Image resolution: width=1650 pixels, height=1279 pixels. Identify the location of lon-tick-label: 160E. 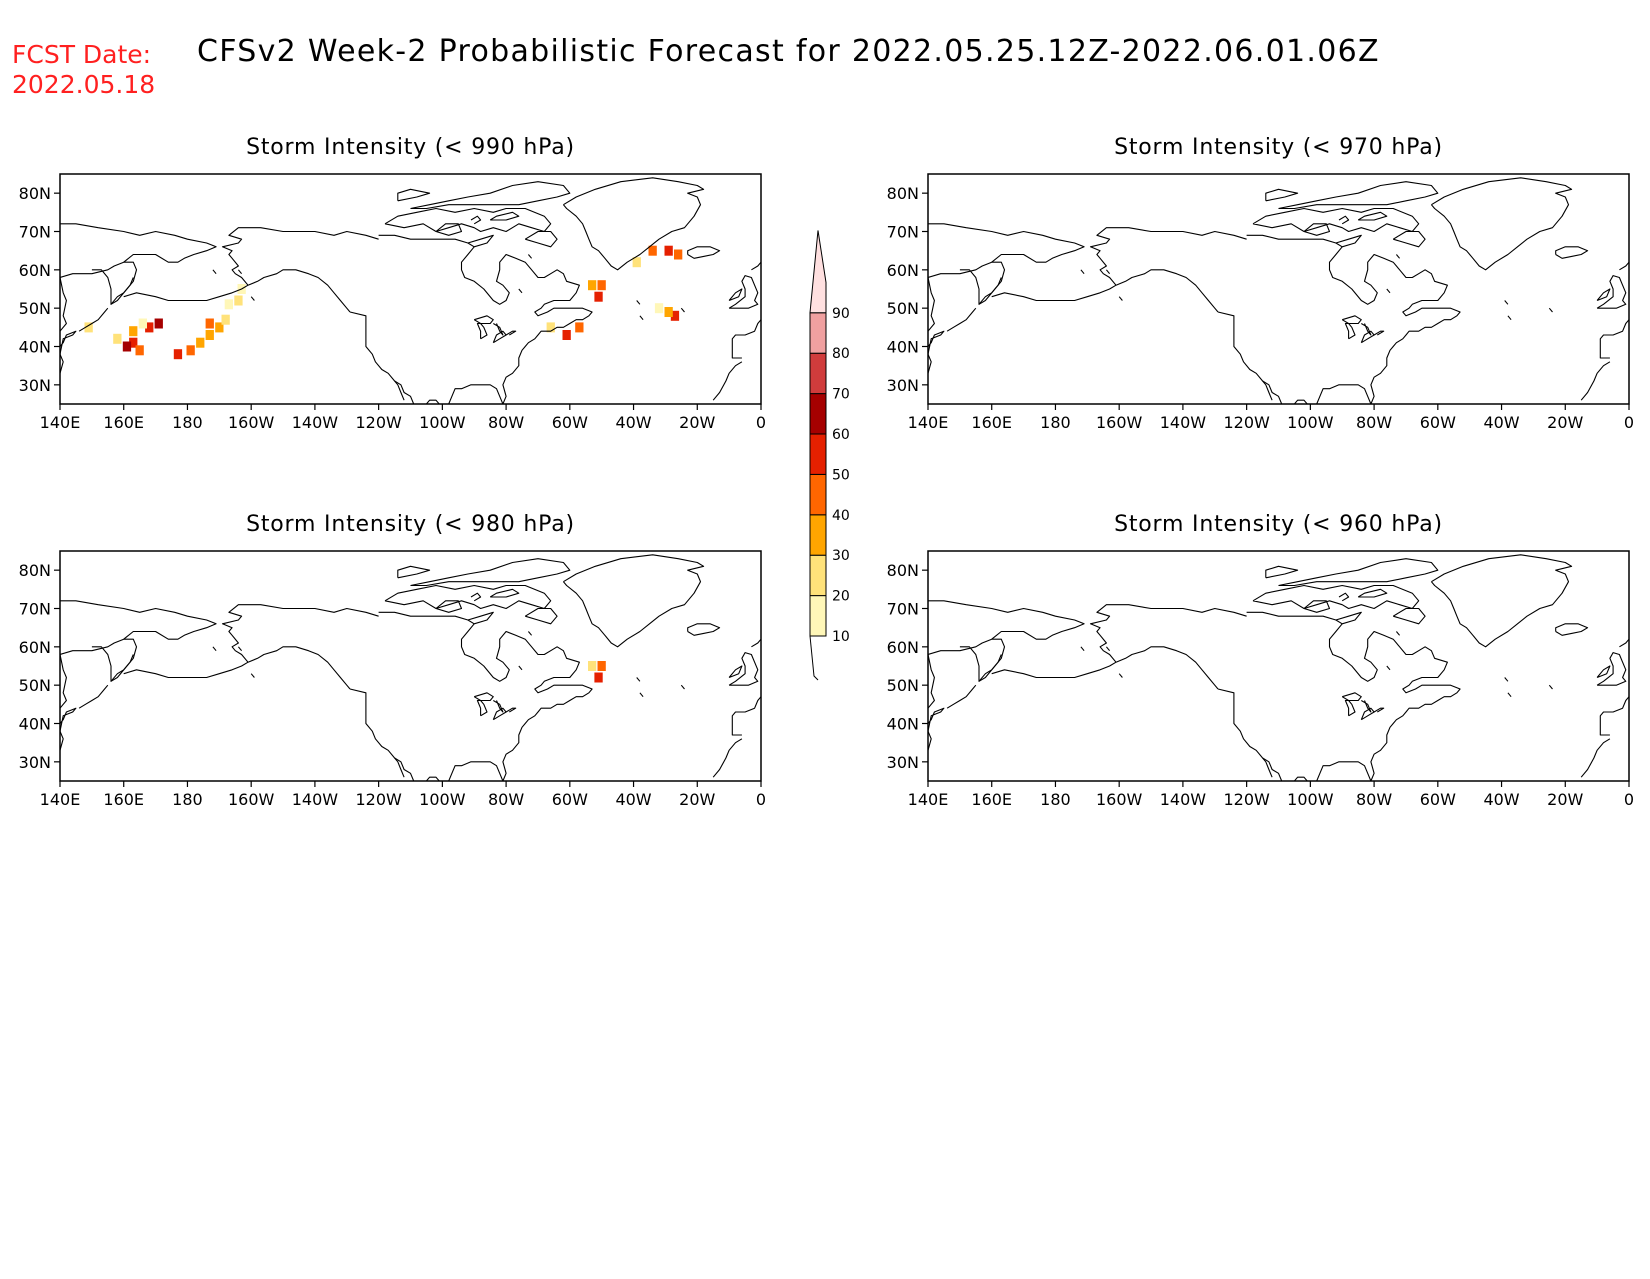
(123, 799).